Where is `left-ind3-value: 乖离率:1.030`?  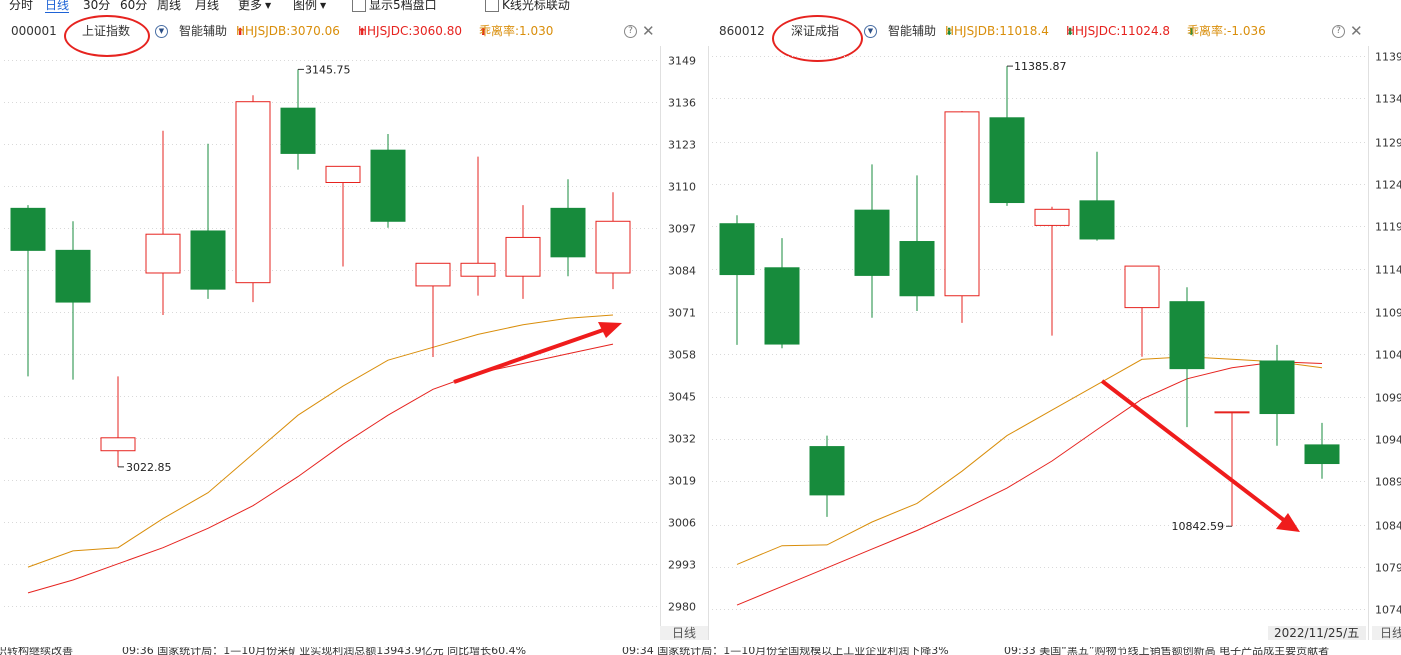
left-ind3-value: 乖离率:1.030 is located at coordinates (516, 31).